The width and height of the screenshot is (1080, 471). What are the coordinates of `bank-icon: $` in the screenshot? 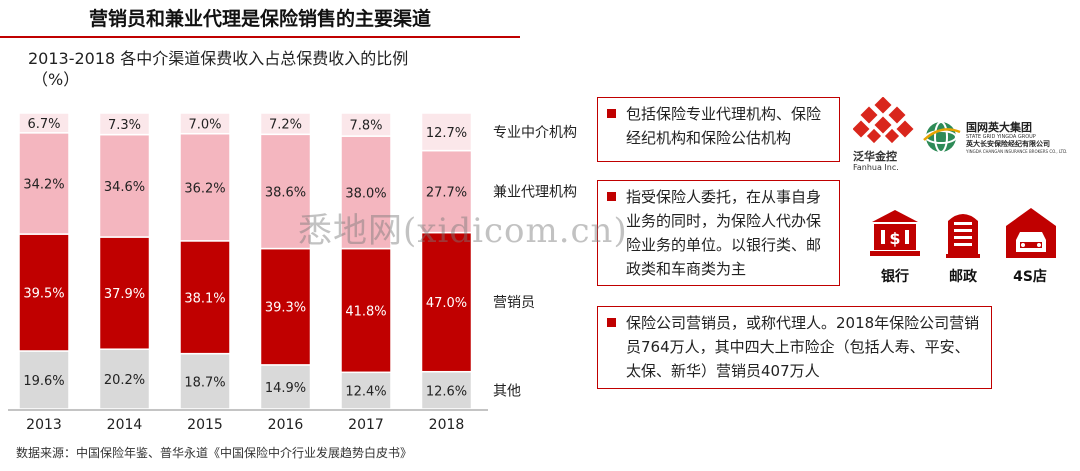 It's located at (895, 233).